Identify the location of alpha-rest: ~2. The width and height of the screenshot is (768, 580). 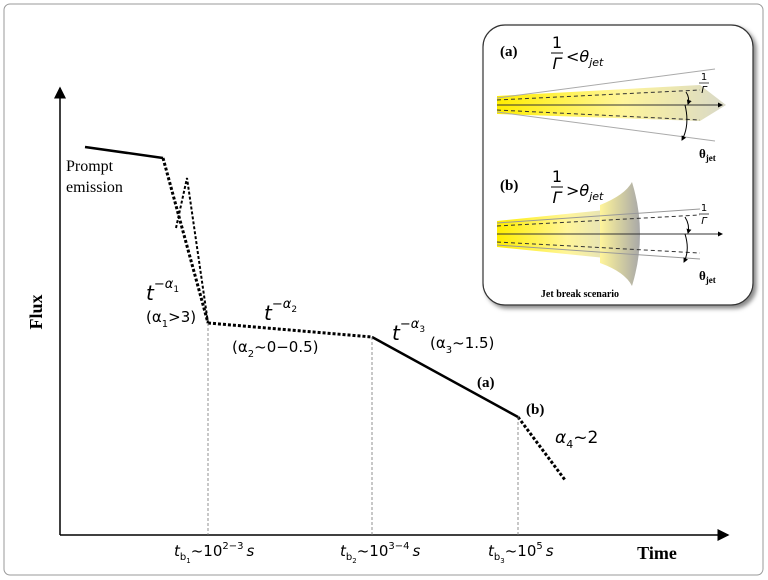
(585, 438).